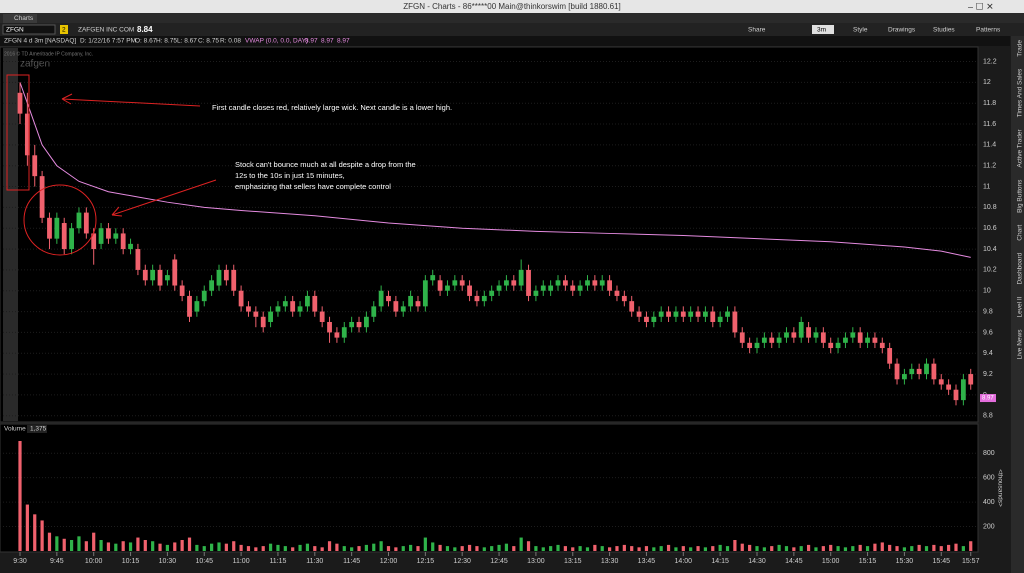  I want to click on y-tick-label: 11.4, so click(989, 145).